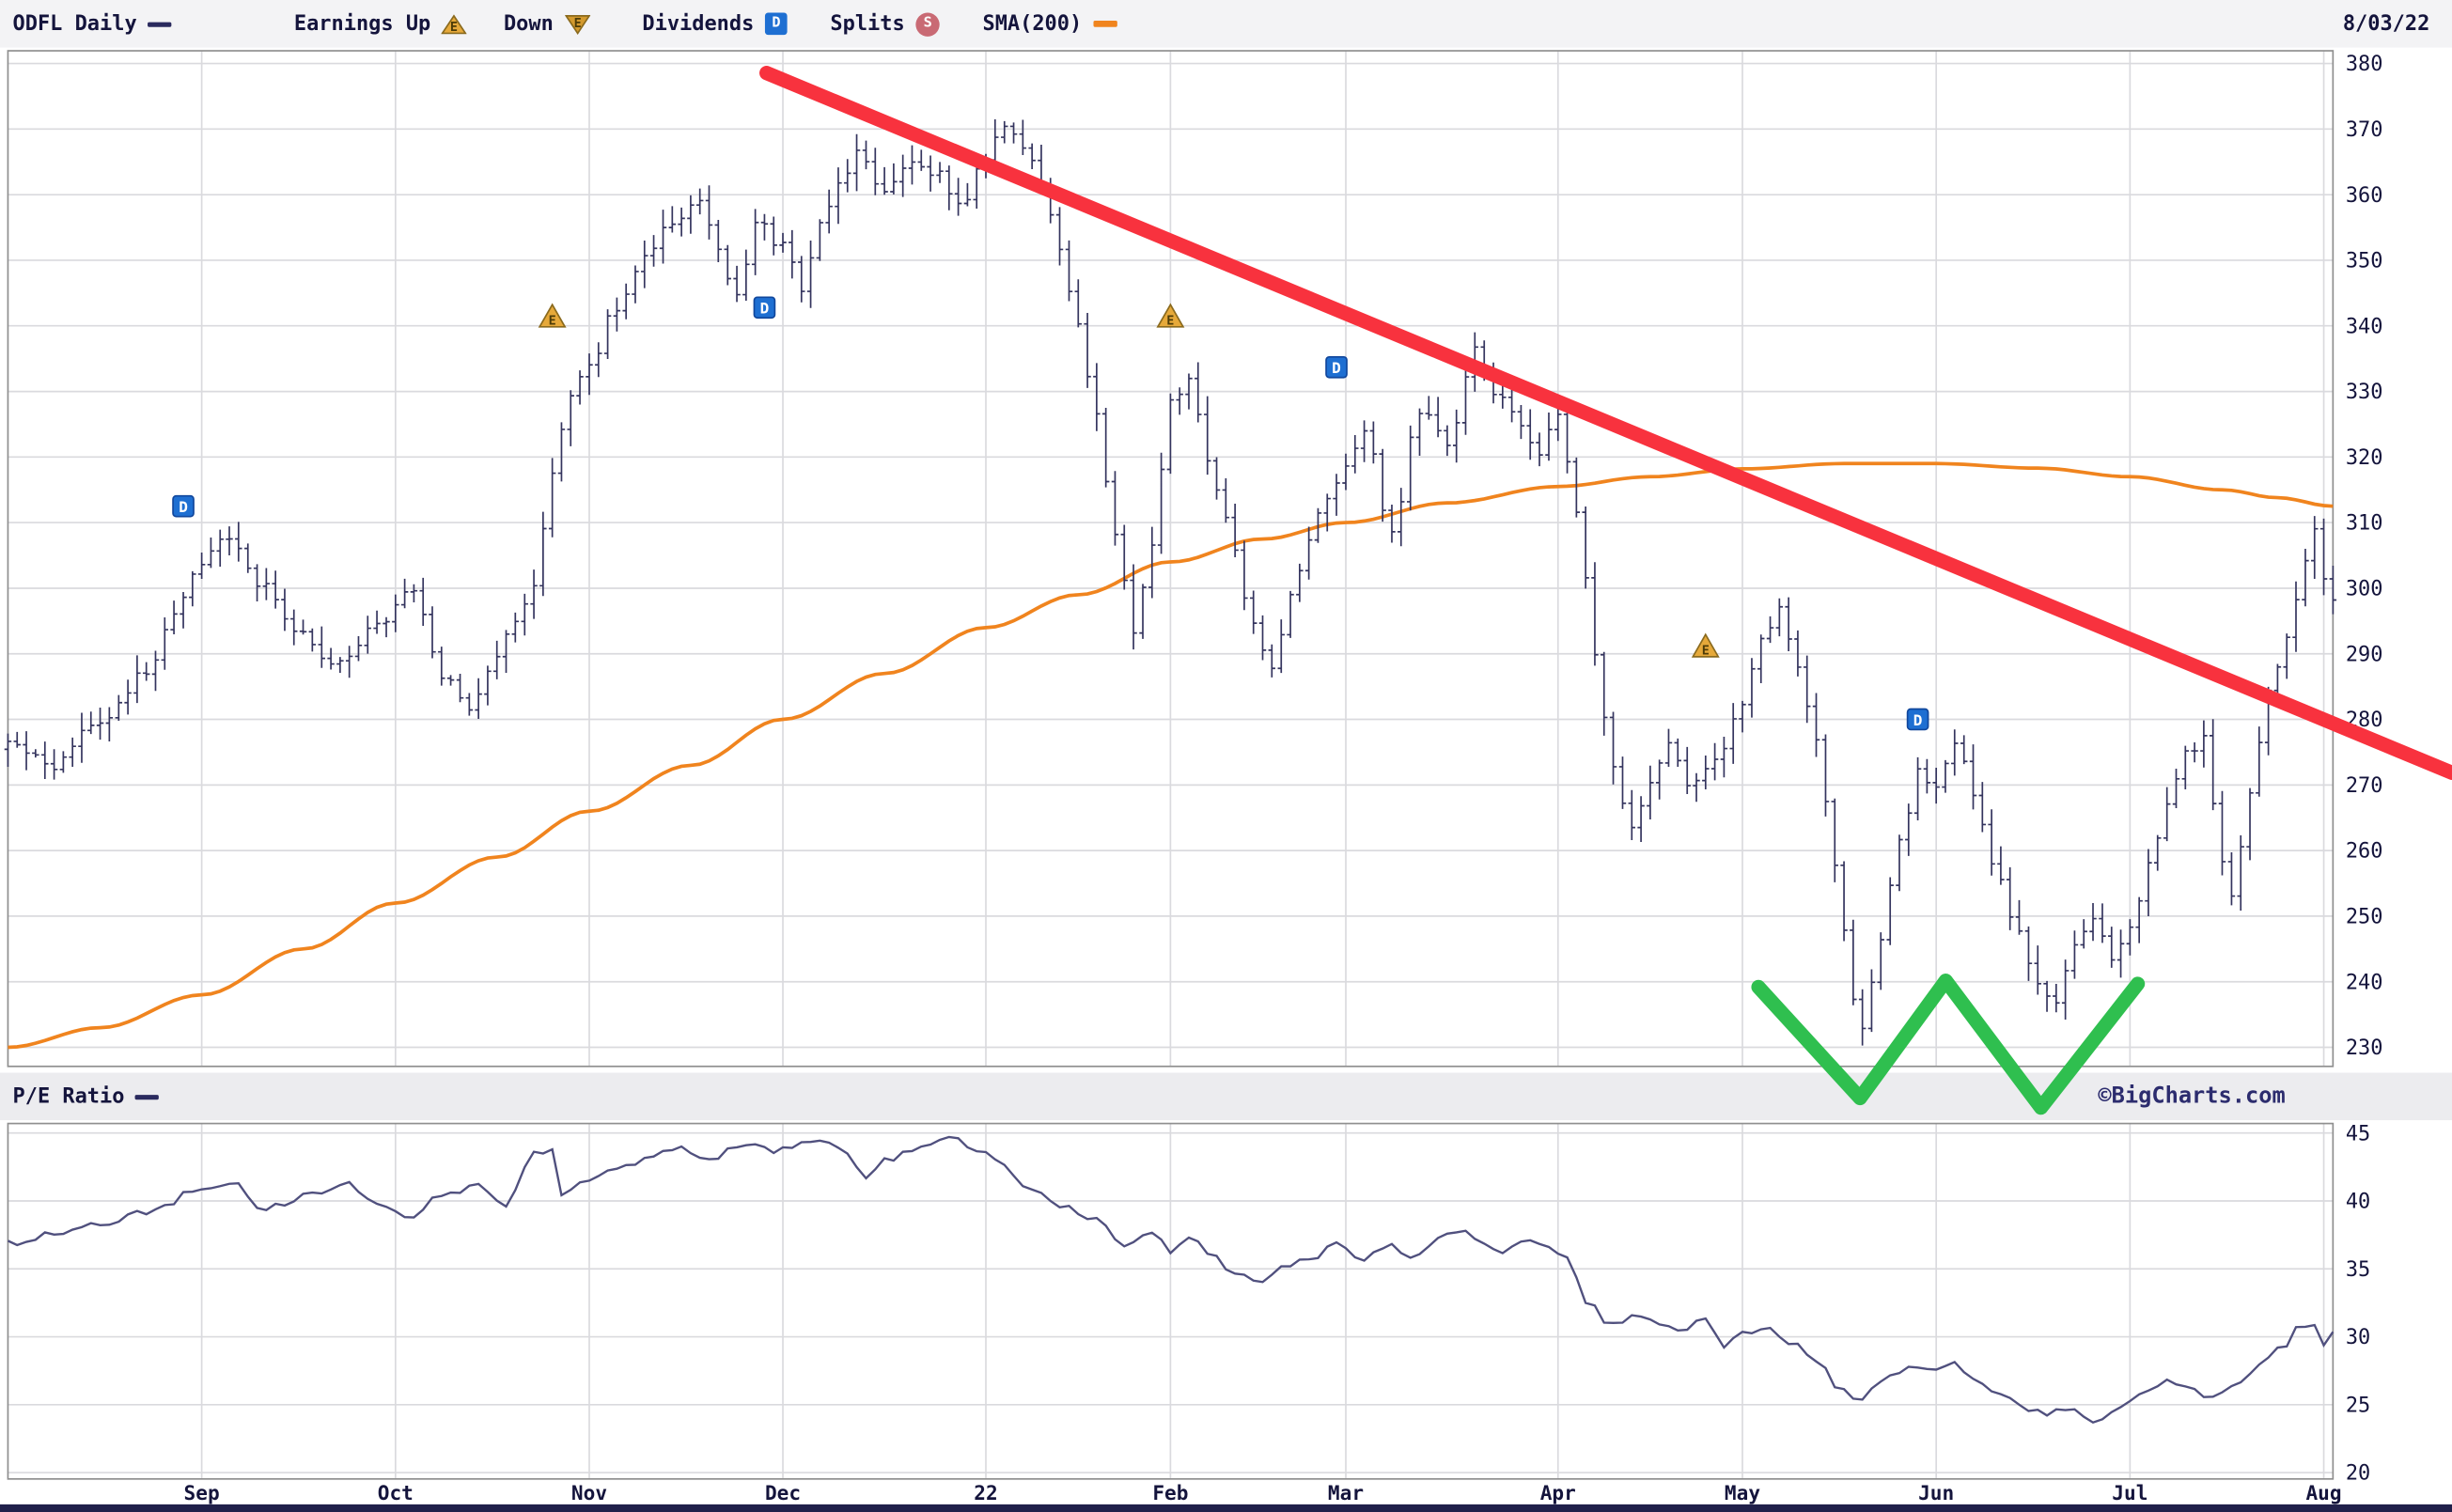 The width and height of the screenshot is (2452, 1512). Describe the element at coordinates (1936, 1493) in the screenshot. I see `month-label: Jun` at that location.